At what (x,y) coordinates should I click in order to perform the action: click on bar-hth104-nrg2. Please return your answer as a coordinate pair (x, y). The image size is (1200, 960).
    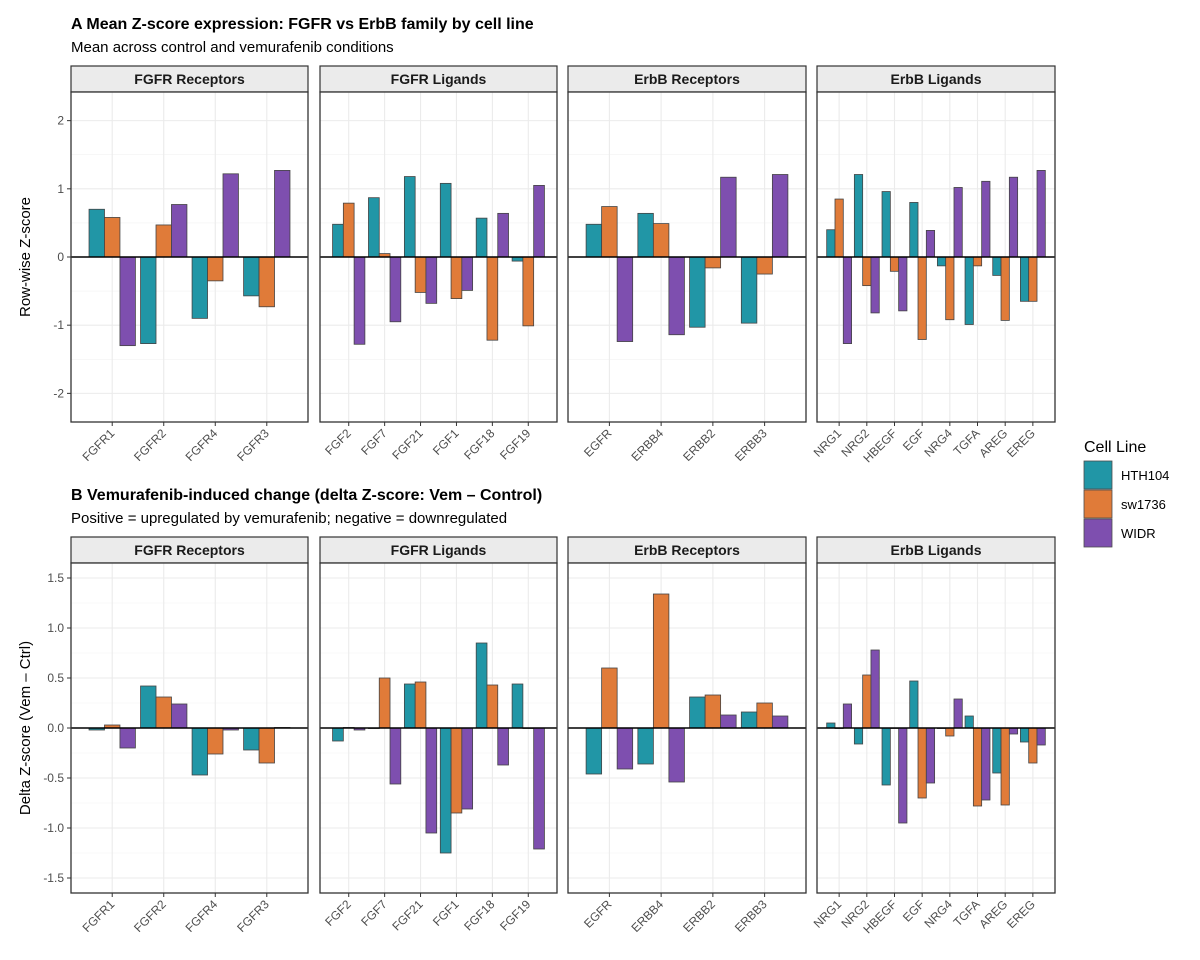
    Looking at the image, I should click on (858, 736).